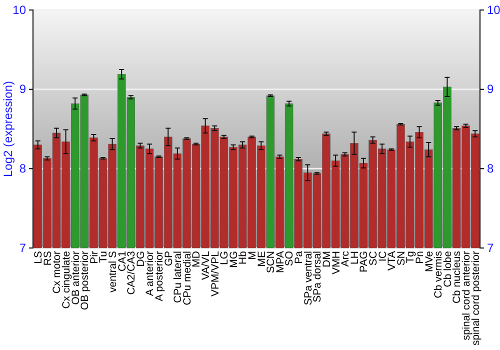 The height and width of the screenshot is (350, 500). Describe the element at coordinates (476, 298) in the screenshot. I see `x-tick-label: spinal cord posterior` at that location.